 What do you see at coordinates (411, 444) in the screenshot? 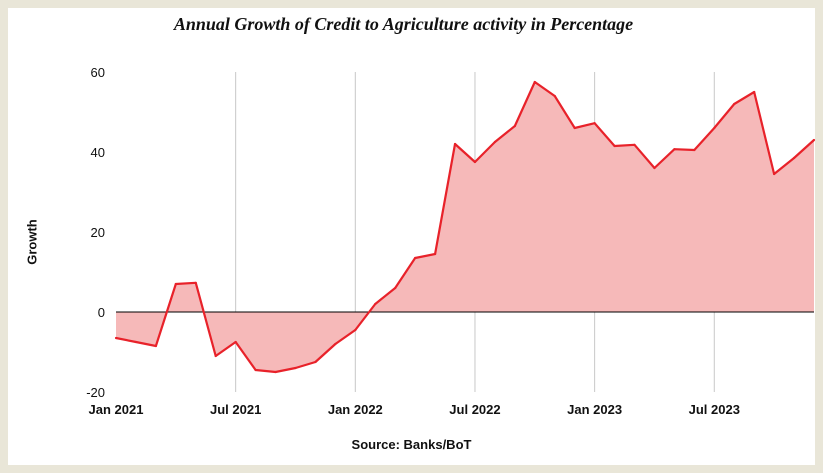
I see `x-axis-label: Source: Banks/BoT` at bounding box center [411, 444].